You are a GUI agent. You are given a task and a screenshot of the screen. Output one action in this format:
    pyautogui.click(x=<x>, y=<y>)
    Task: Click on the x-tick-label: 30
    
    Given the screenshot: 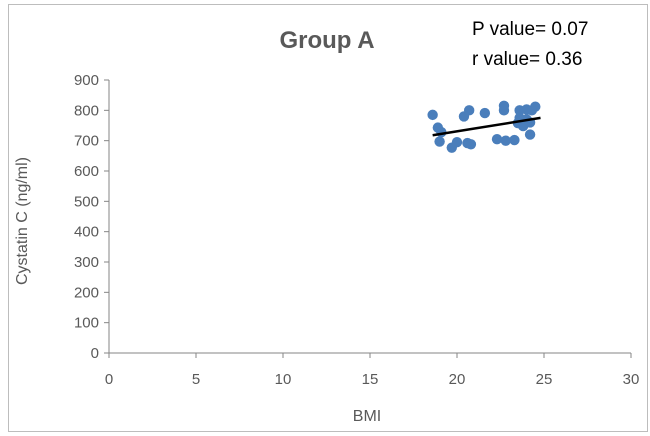 What is the action you would take?
    pyautogui.click(x=631, y=379)
    